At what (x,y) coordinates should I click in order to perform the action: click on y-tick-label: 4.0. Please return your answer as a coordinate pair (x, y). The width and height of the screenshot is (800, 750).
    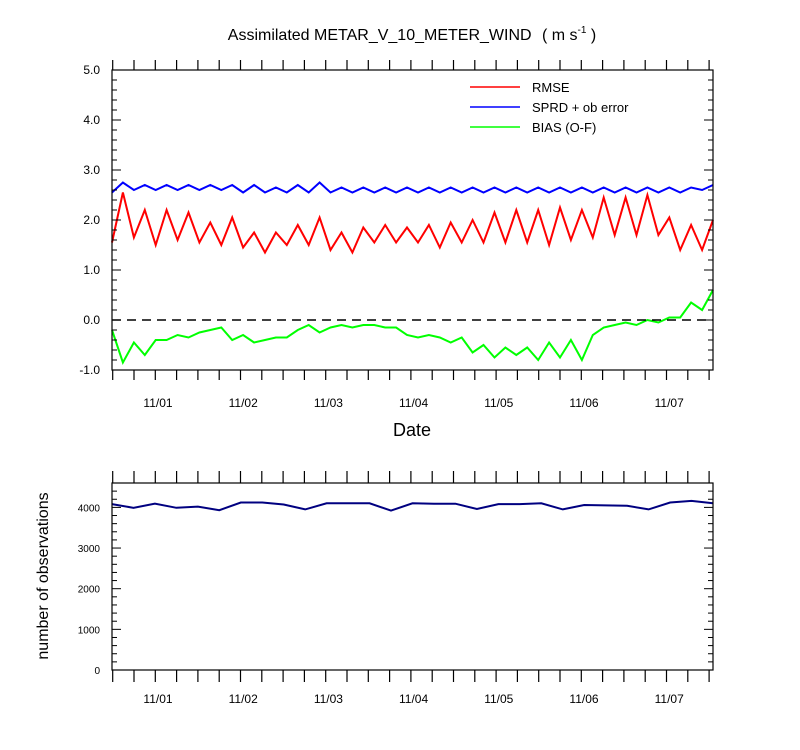
    Looking at the image, I should click on (91, 120).